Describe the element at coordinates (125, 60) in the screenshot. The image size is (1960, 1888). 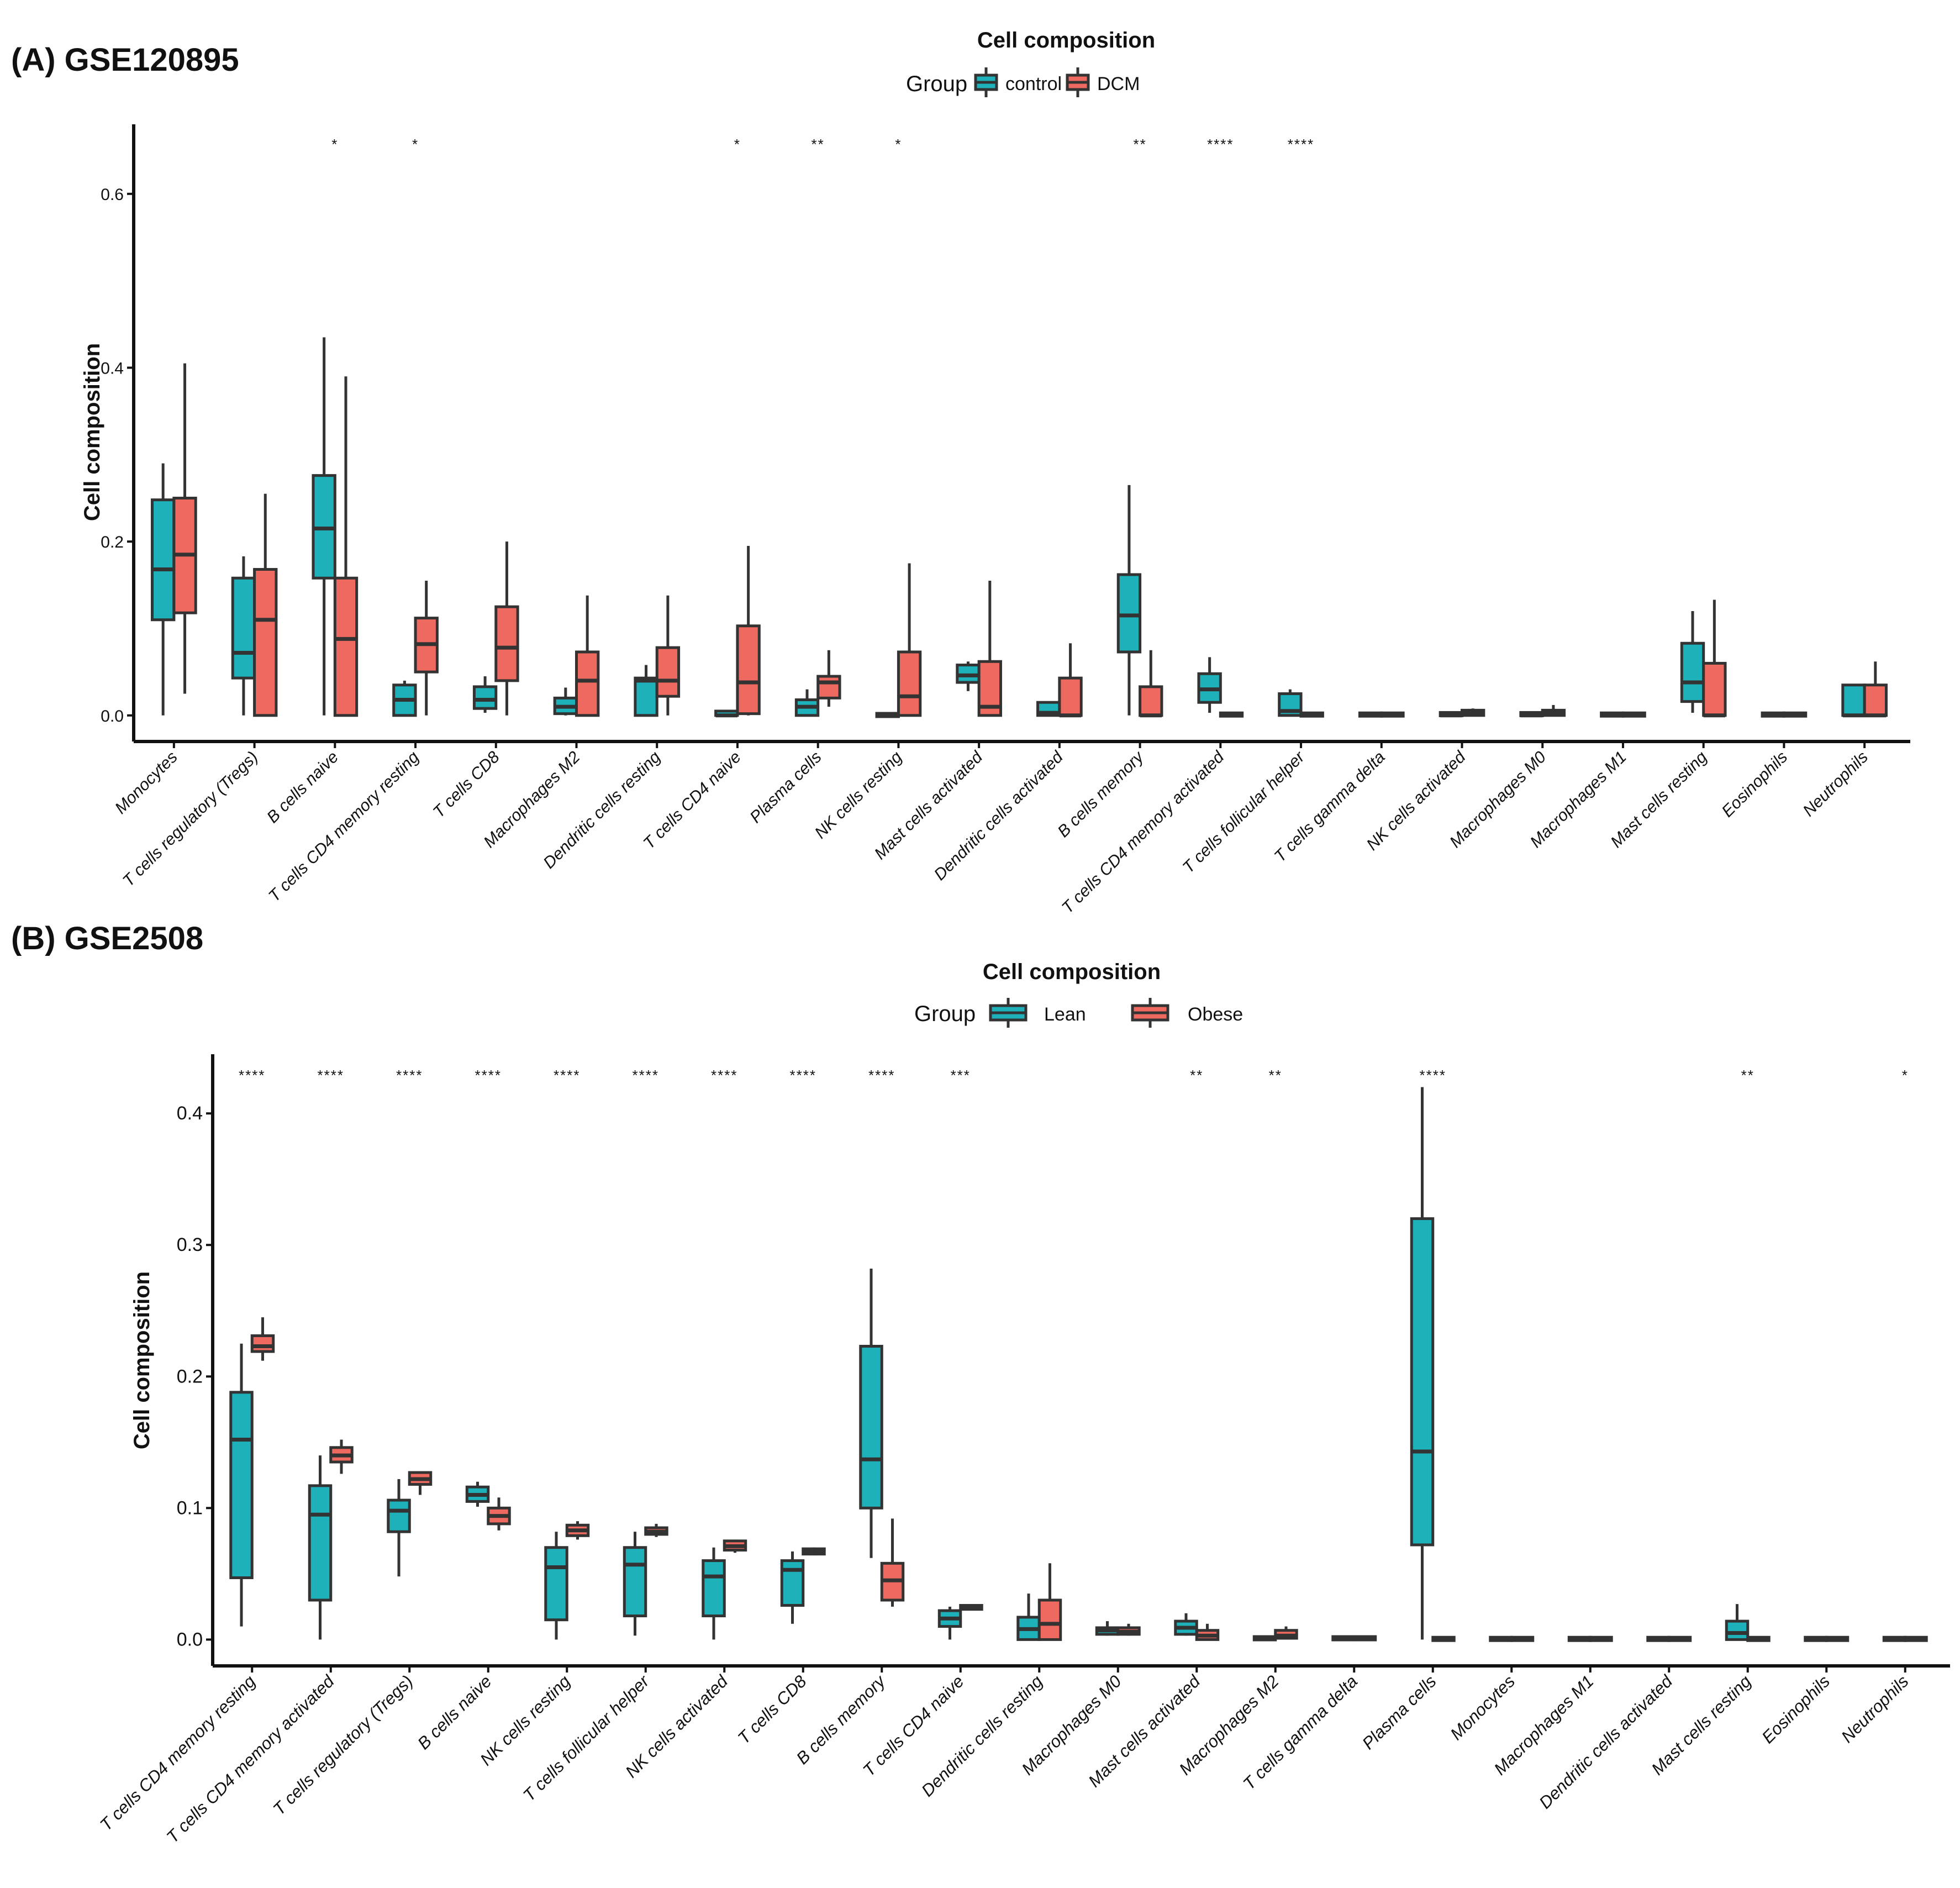
I see `panel-label: (A) GSE120895` at that location.